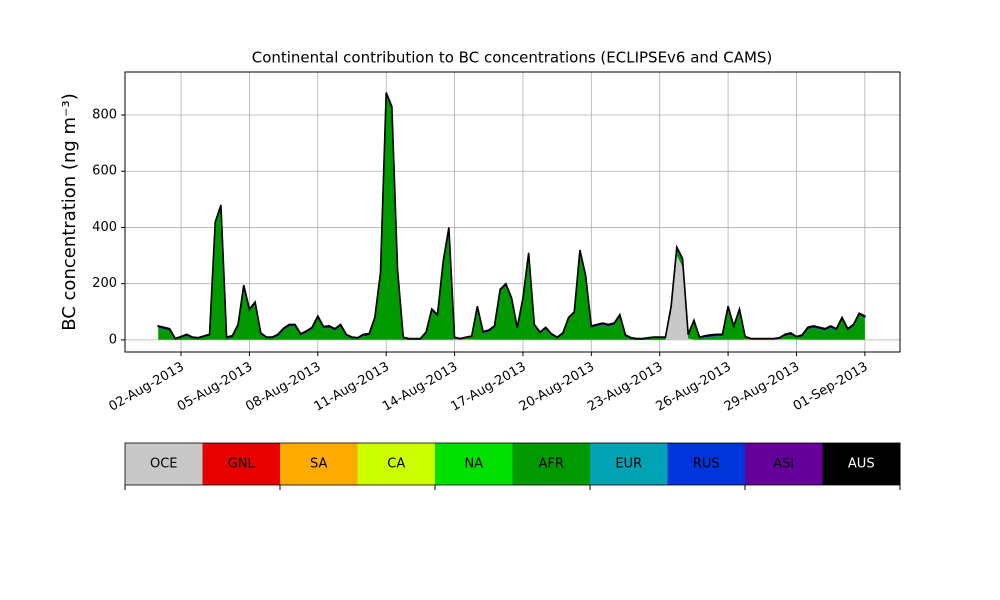 The width and height of the screenshot is (1000, 600). I want to click on legend-label: ASI, so click(783, 464).